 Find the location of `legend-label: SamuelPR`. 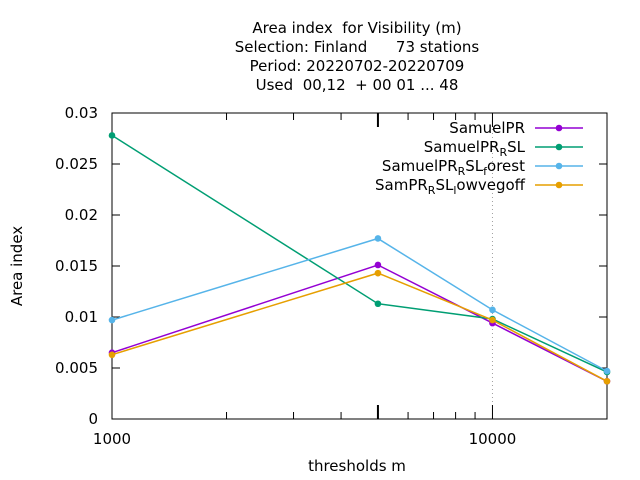

legend-label: SamuelPR is located at coordinates (487, 128).